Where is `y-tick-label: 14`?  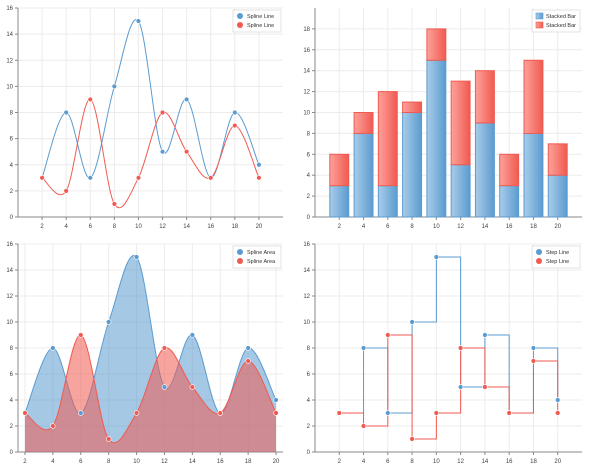 y-tick-label: 14 is located at coordinates (9, 271).